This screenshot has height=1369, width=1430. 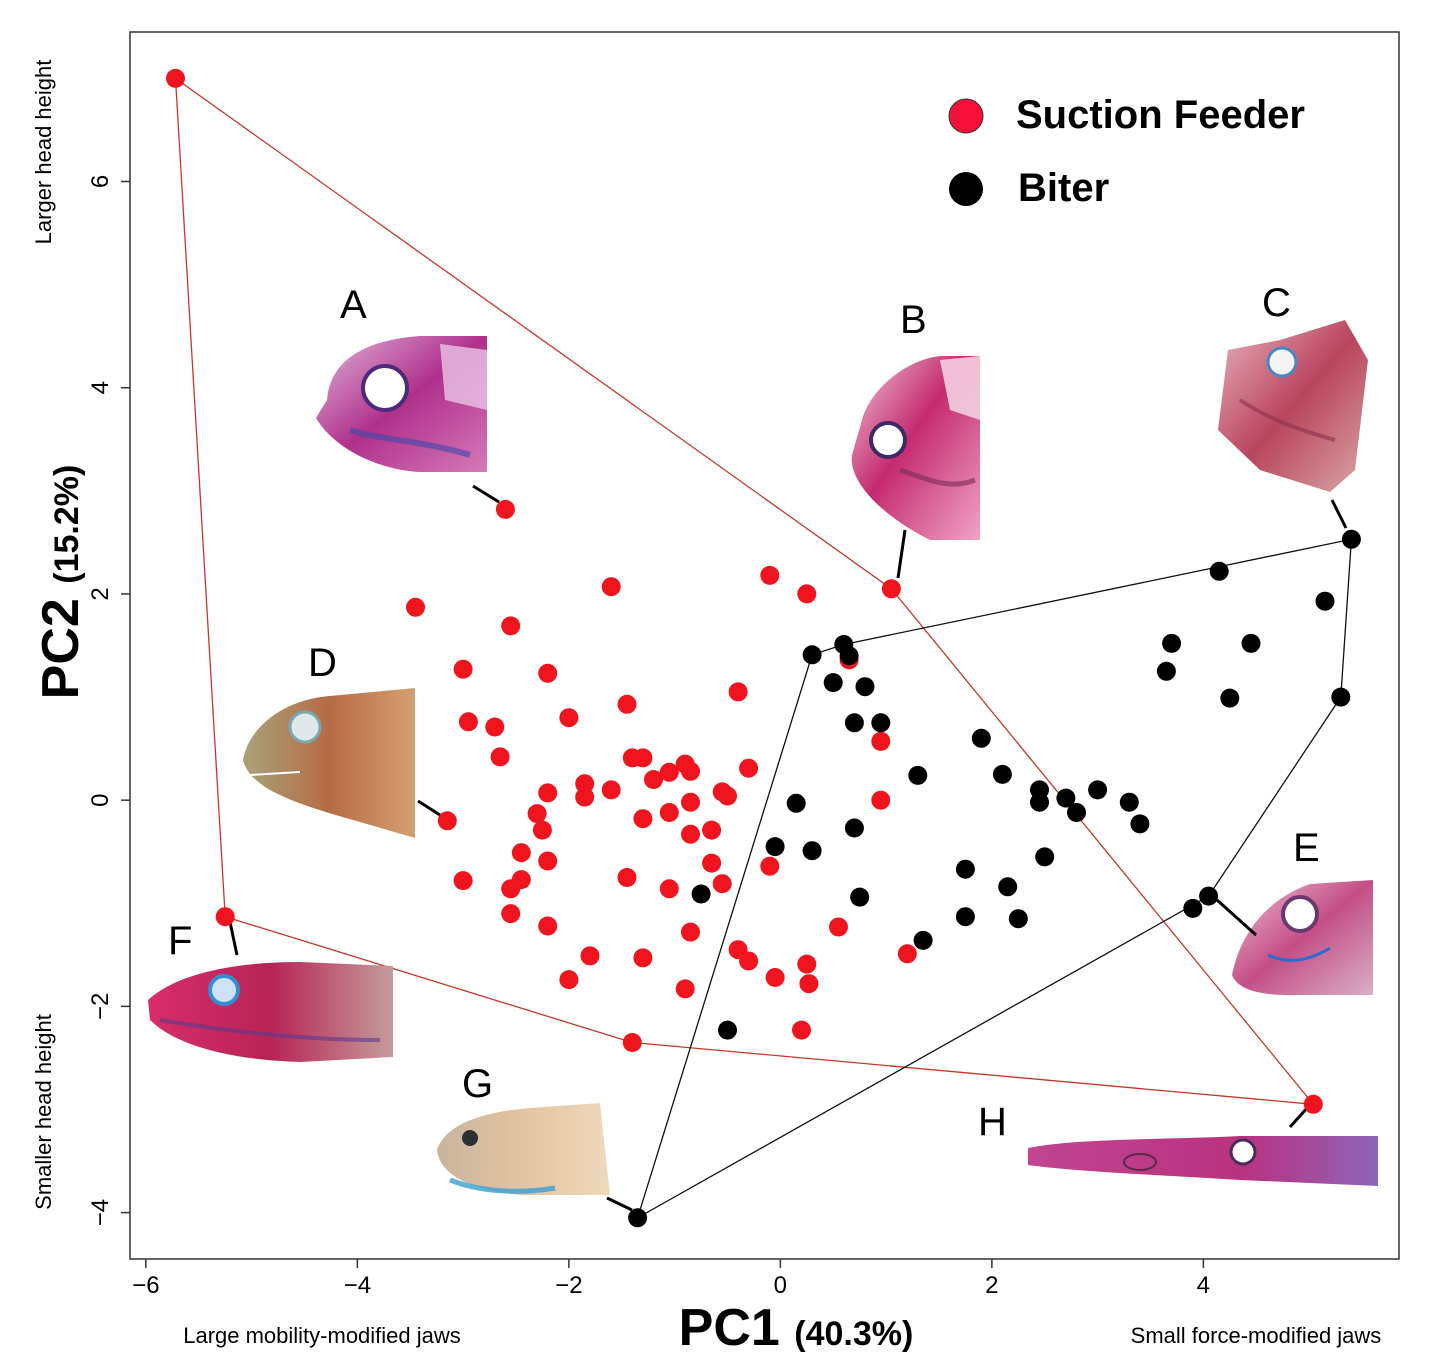 What do you see at coordinates (100, 1212) in the screenshot?
I see `y-tick-label: −4` at bounding box center [100, 1212].